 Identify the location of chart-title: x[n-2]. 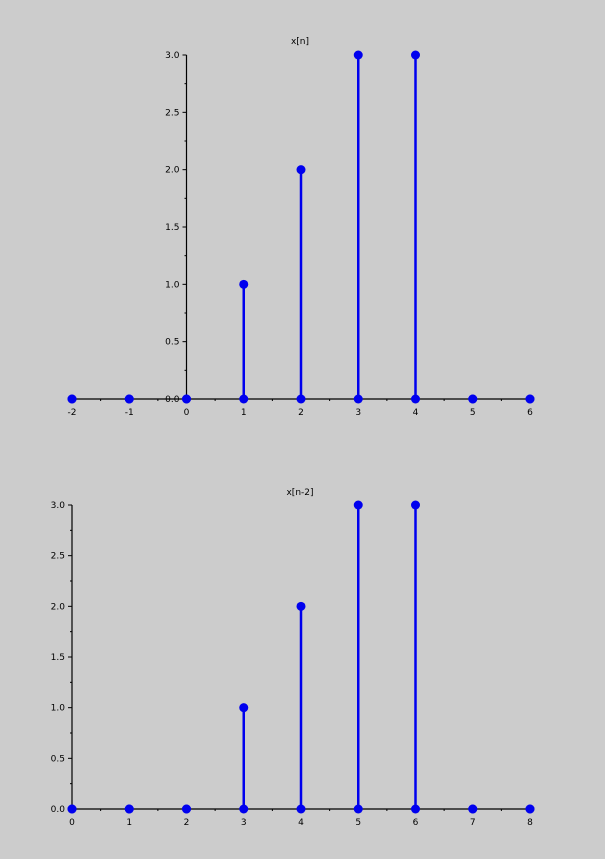
(299, 493).